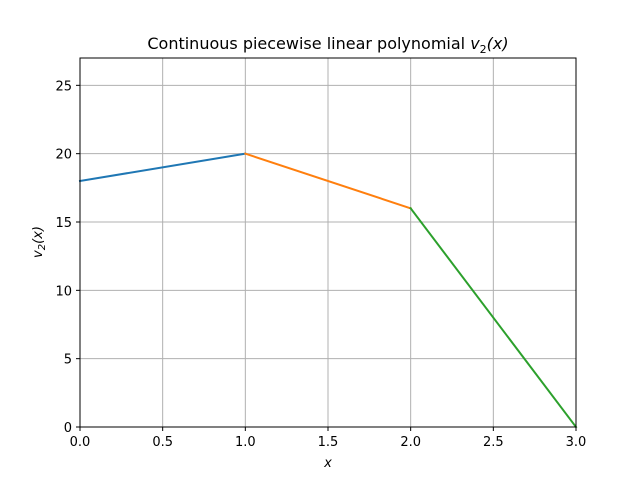 The height and width of the screenshot is (480, 640). What do you see at coordinates (38, 235) in the screenshot?
I see `y-axis-label-suffix: (x)` at bounding box center [38, 235].